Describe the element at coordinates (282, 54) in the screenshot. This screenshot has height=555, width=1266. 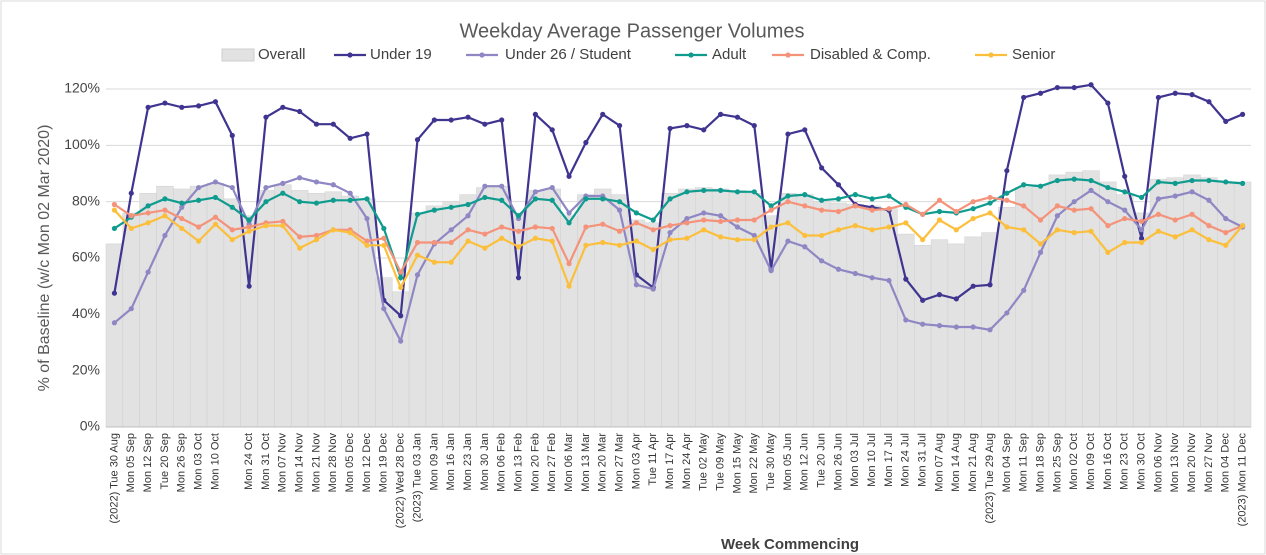
I see `legend-label: Overall` at that location.